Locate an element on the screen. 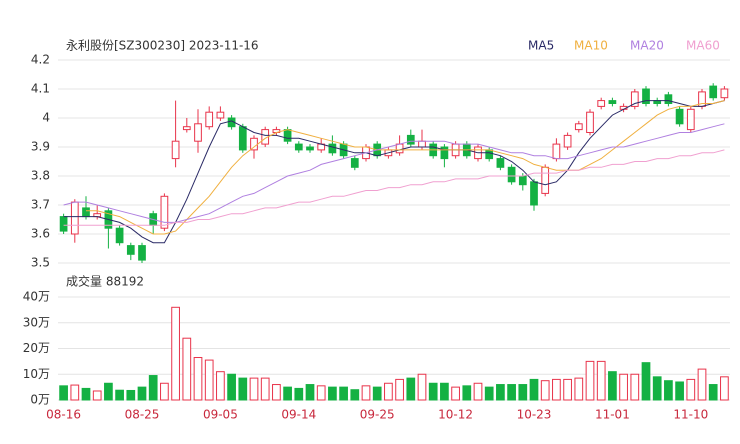 The image size is (740, 444). x-tick-label: 09-25 is located at coordinates (377, 415).